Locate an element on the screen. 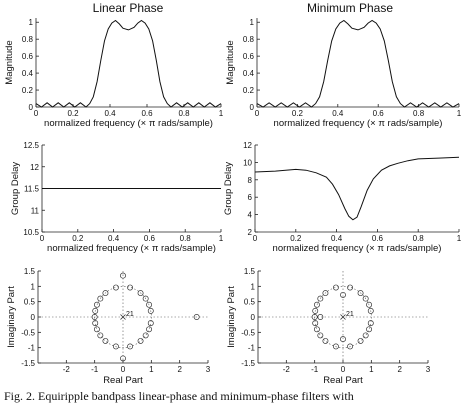  y-tick-label: 12.5 is located at coordinates (31, 145).